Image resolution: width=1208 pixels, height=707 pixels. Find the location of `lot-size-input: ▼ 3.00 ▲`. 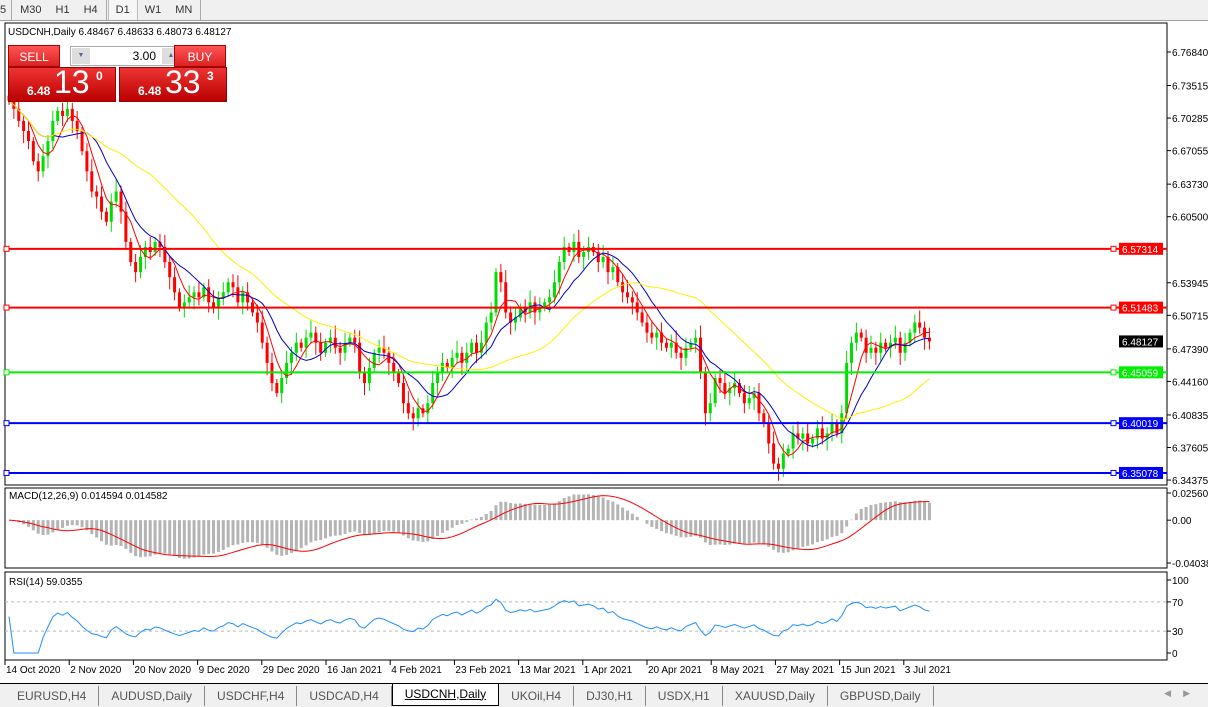

lot-size-input: ▼ 3.00 ▲ is located at coordinates (126, 56).